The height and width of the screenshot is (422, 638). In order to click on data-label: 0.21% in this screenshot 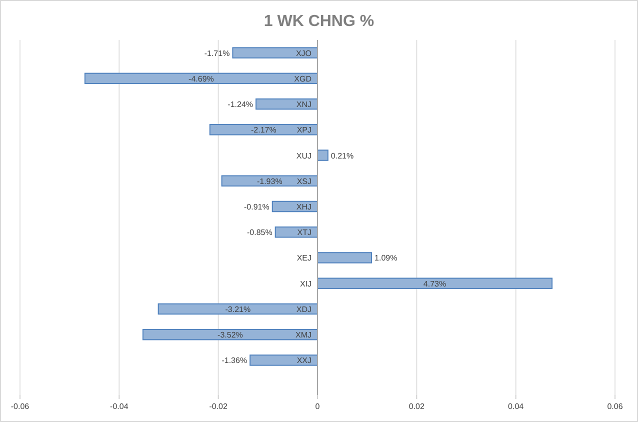, I will do `click(342, 155)`.